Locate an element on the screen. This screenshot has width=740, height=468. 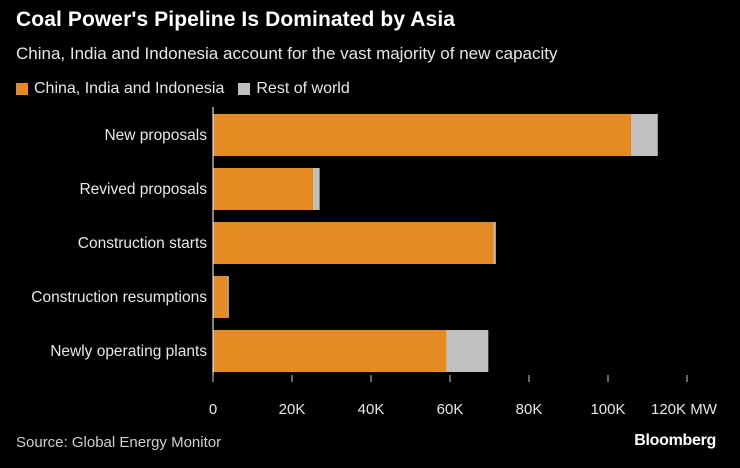
bar-new-proposals-rest-of-world is located at coordinates (644, 135).